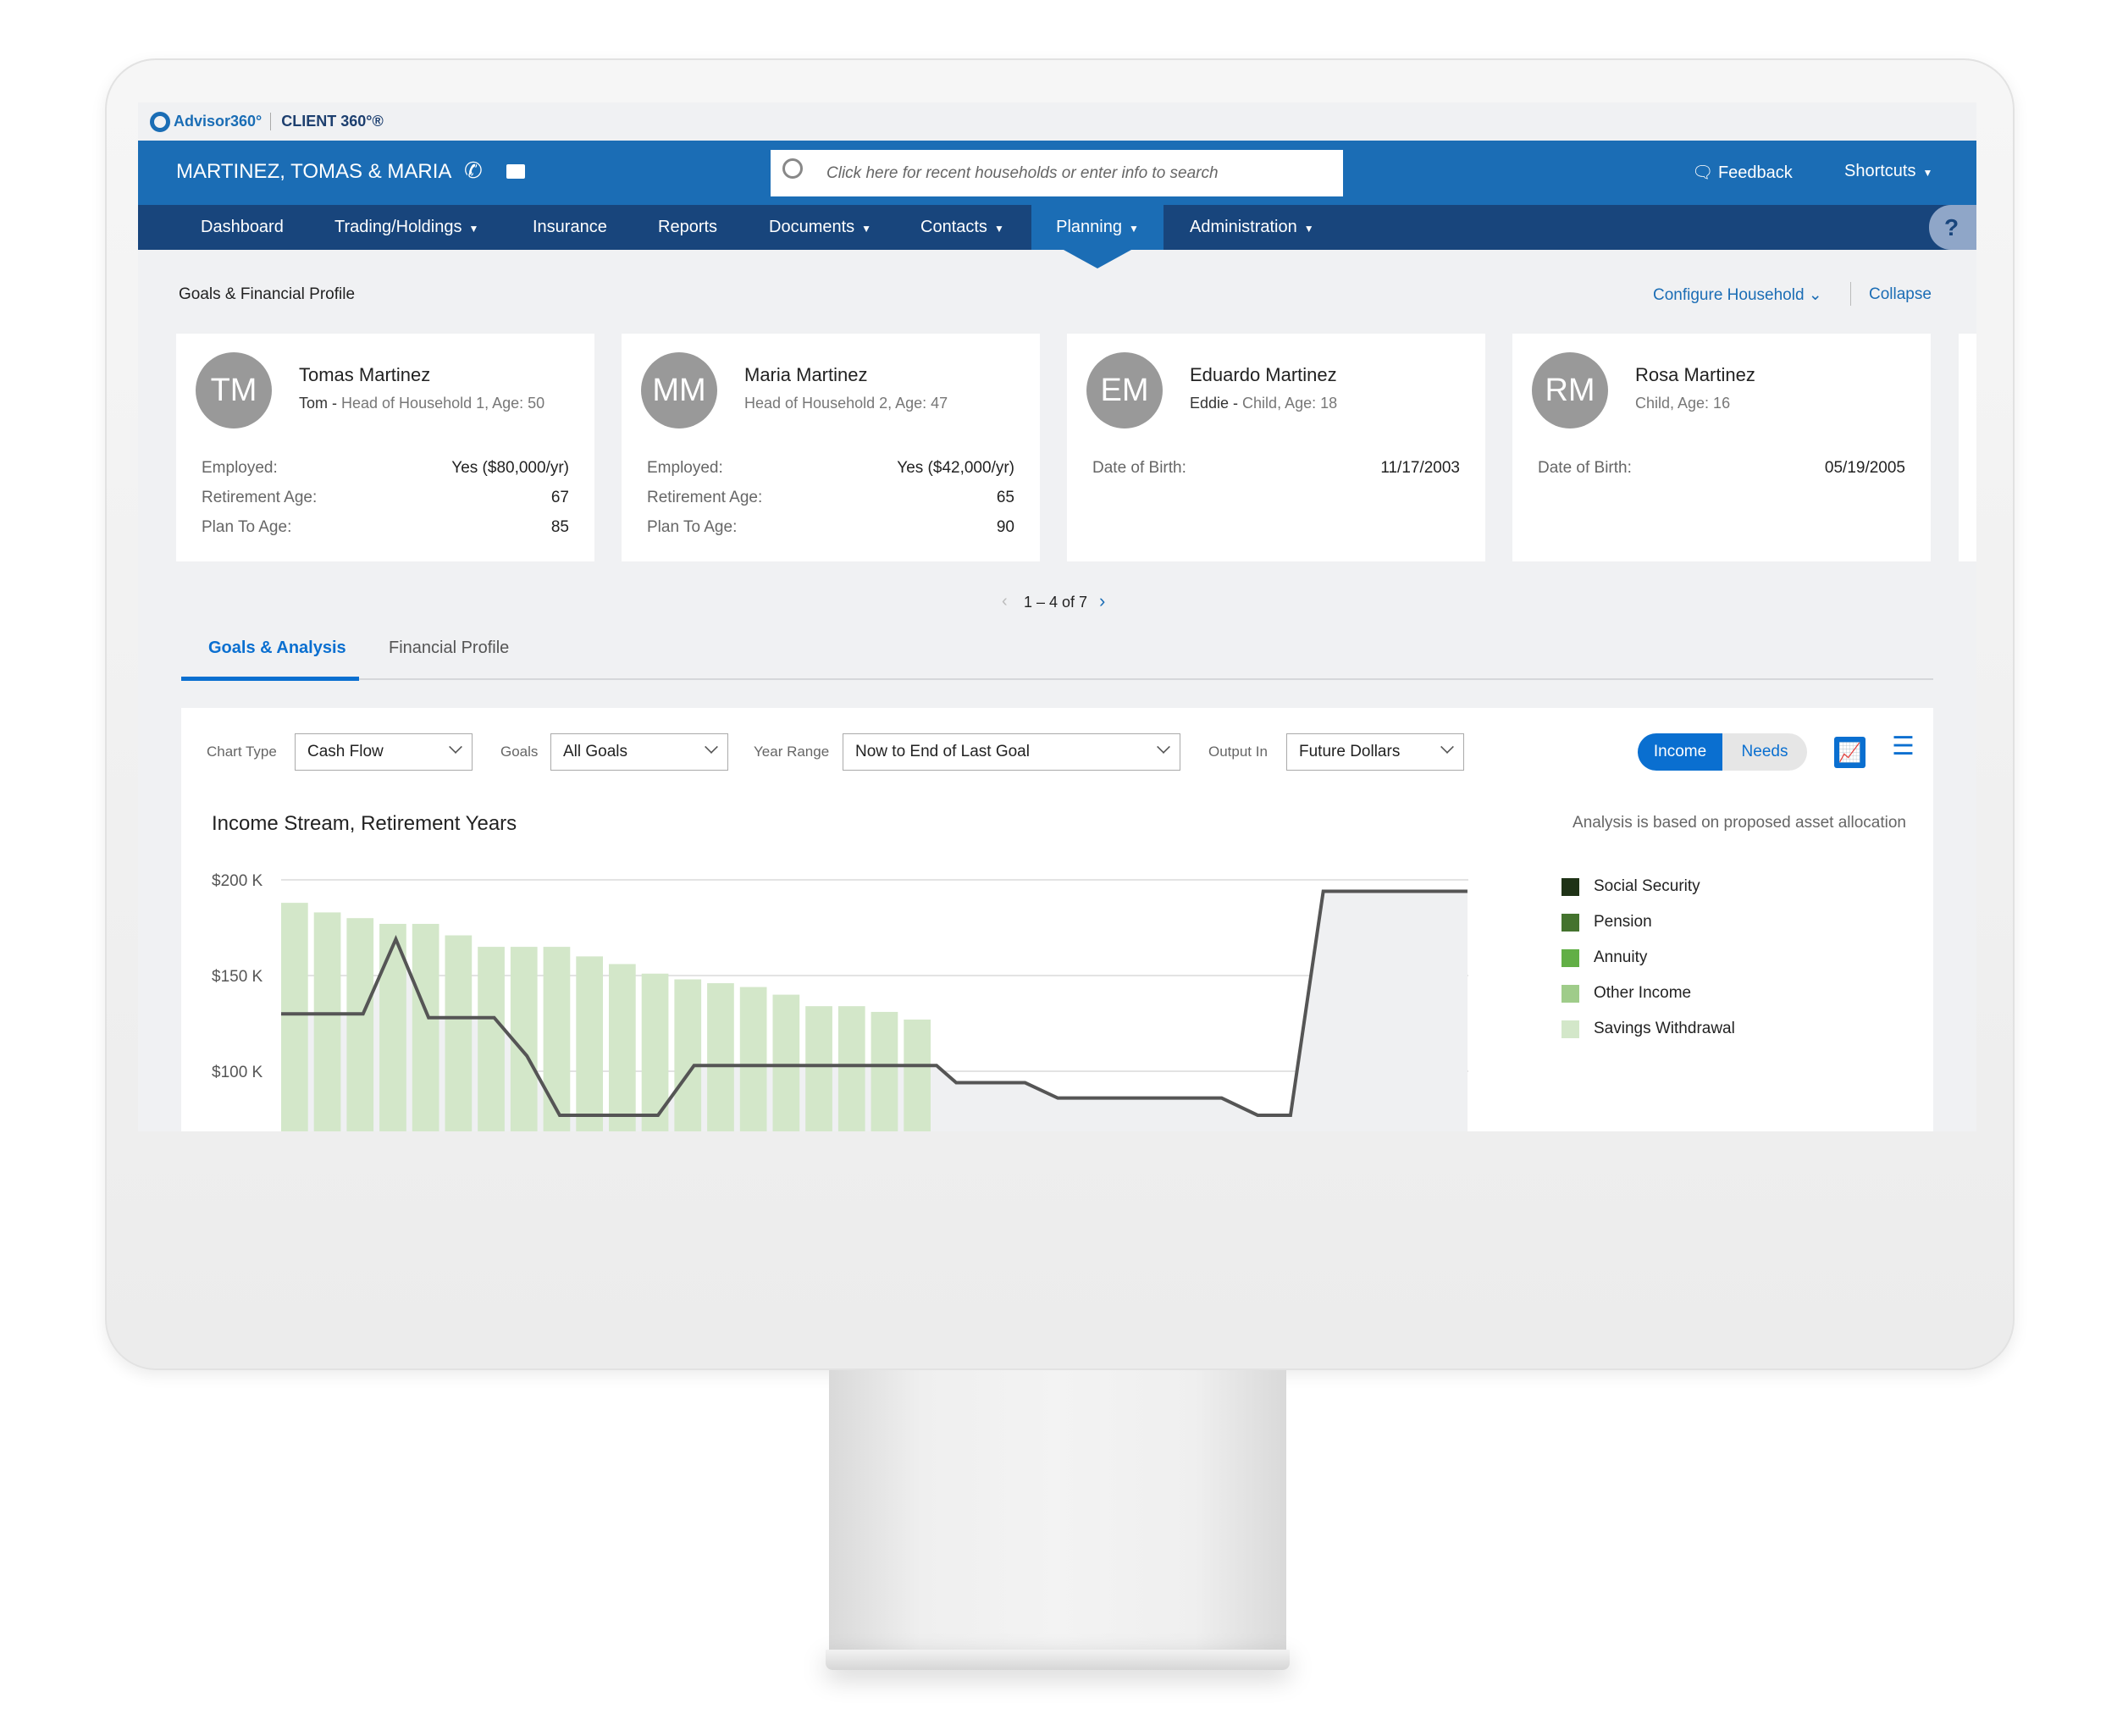 The width and height of the screenshot is (2117, 1736). Describe the element at coordinates (1058, 1660) in the screenshot. I see `monitor-base` at that location.